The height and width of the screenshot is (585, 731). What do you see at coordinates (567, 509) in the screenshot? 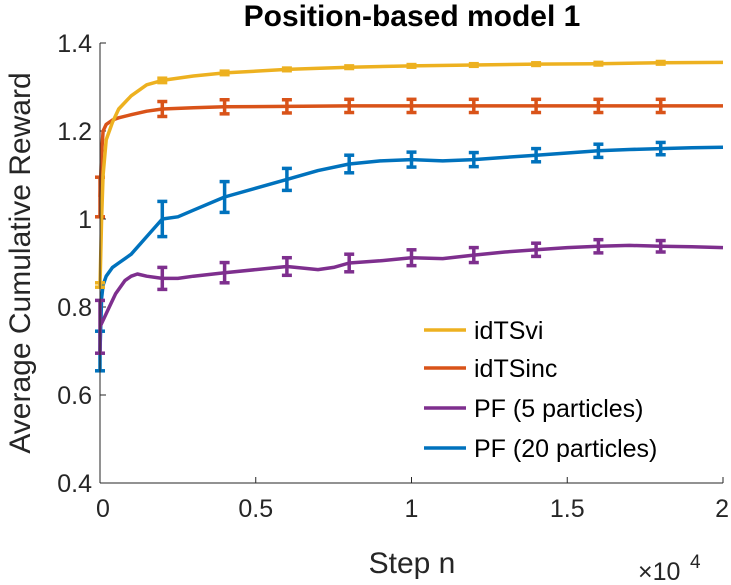
I see `x-tick-label: 1.5` at bounding box center [567, 509].